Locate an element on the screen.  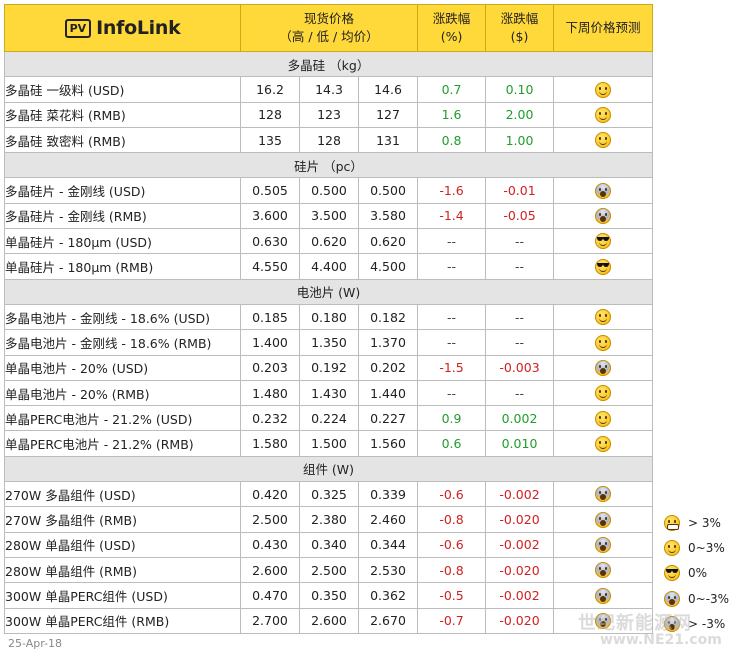
table-row: 280W 单晶组件 (RMB) 2.600 2.500 2.530 -0.8 -0.020 is located at coordinates (329, 570).